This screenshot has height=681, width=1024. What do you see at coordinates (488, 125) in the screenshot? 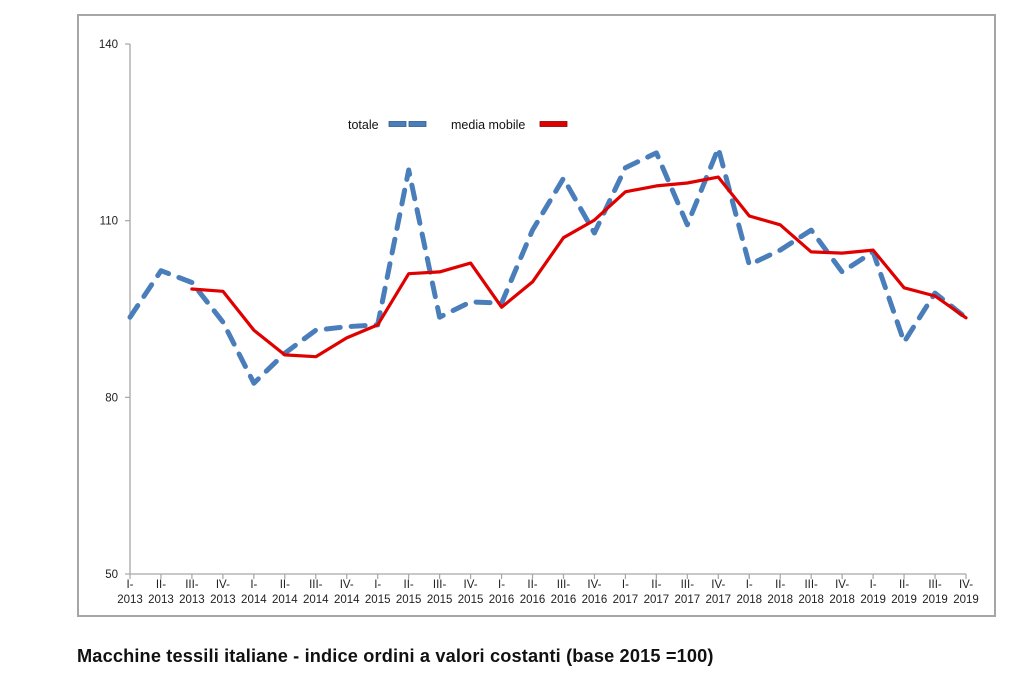
I see `legend-label-media-mobile: media mobile` at bounding box center [488, 125].